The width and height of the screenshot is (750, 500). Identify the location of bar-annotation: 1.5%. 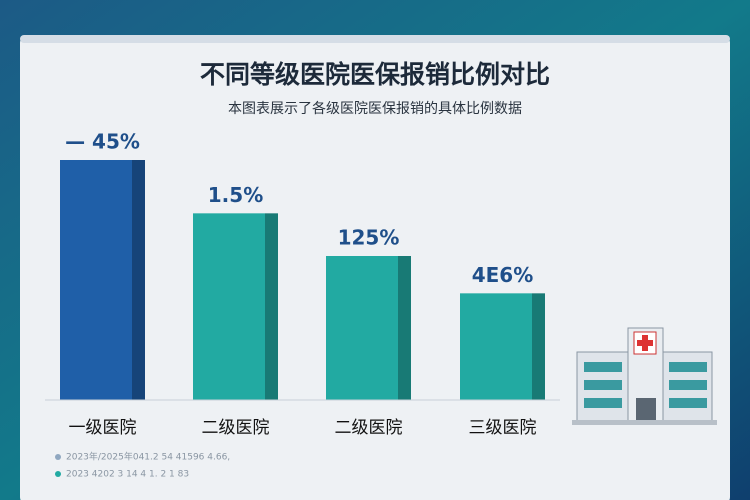
(235, 195).